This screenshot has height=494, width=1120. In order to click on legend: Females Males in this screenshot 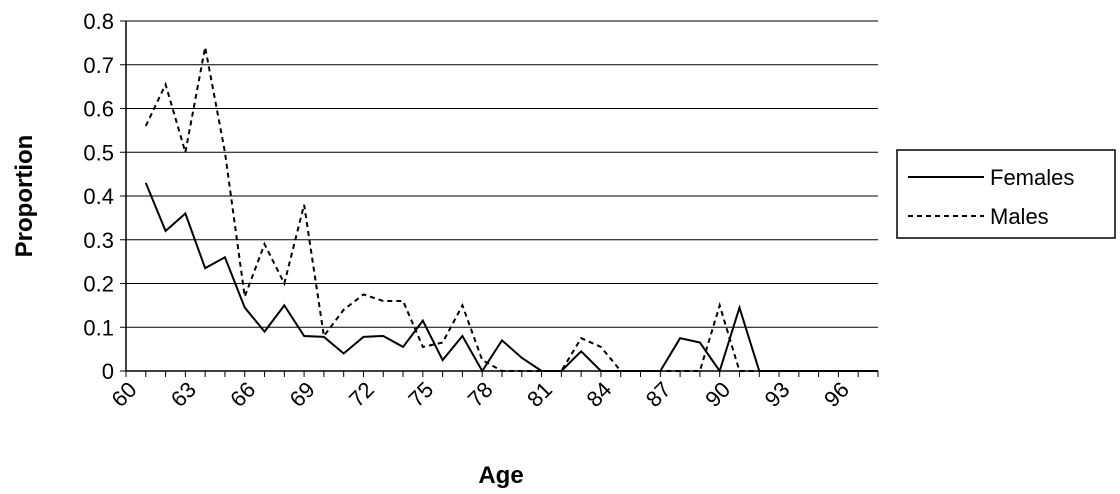, I will do `click(1006, 194)`.